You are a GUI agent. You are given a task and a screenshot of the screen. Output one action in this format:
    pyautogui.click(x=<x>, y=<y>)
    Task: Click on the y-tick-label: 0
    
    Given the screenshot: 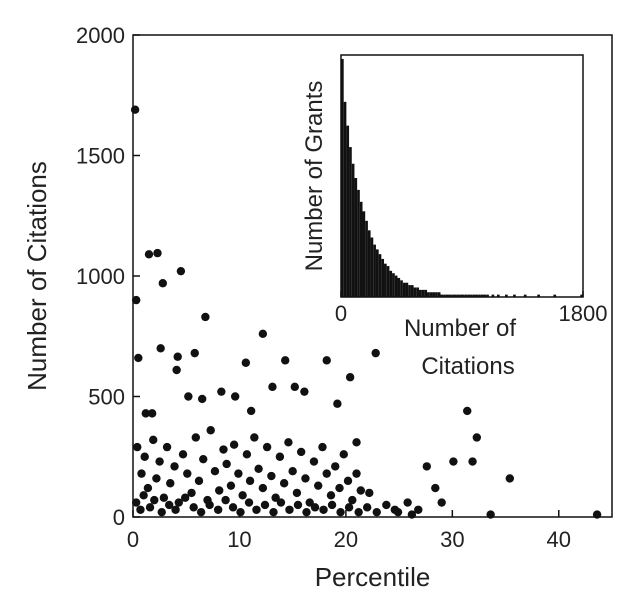 What is the action you would take?
    pyautogui.click(x=119, y=517)
    